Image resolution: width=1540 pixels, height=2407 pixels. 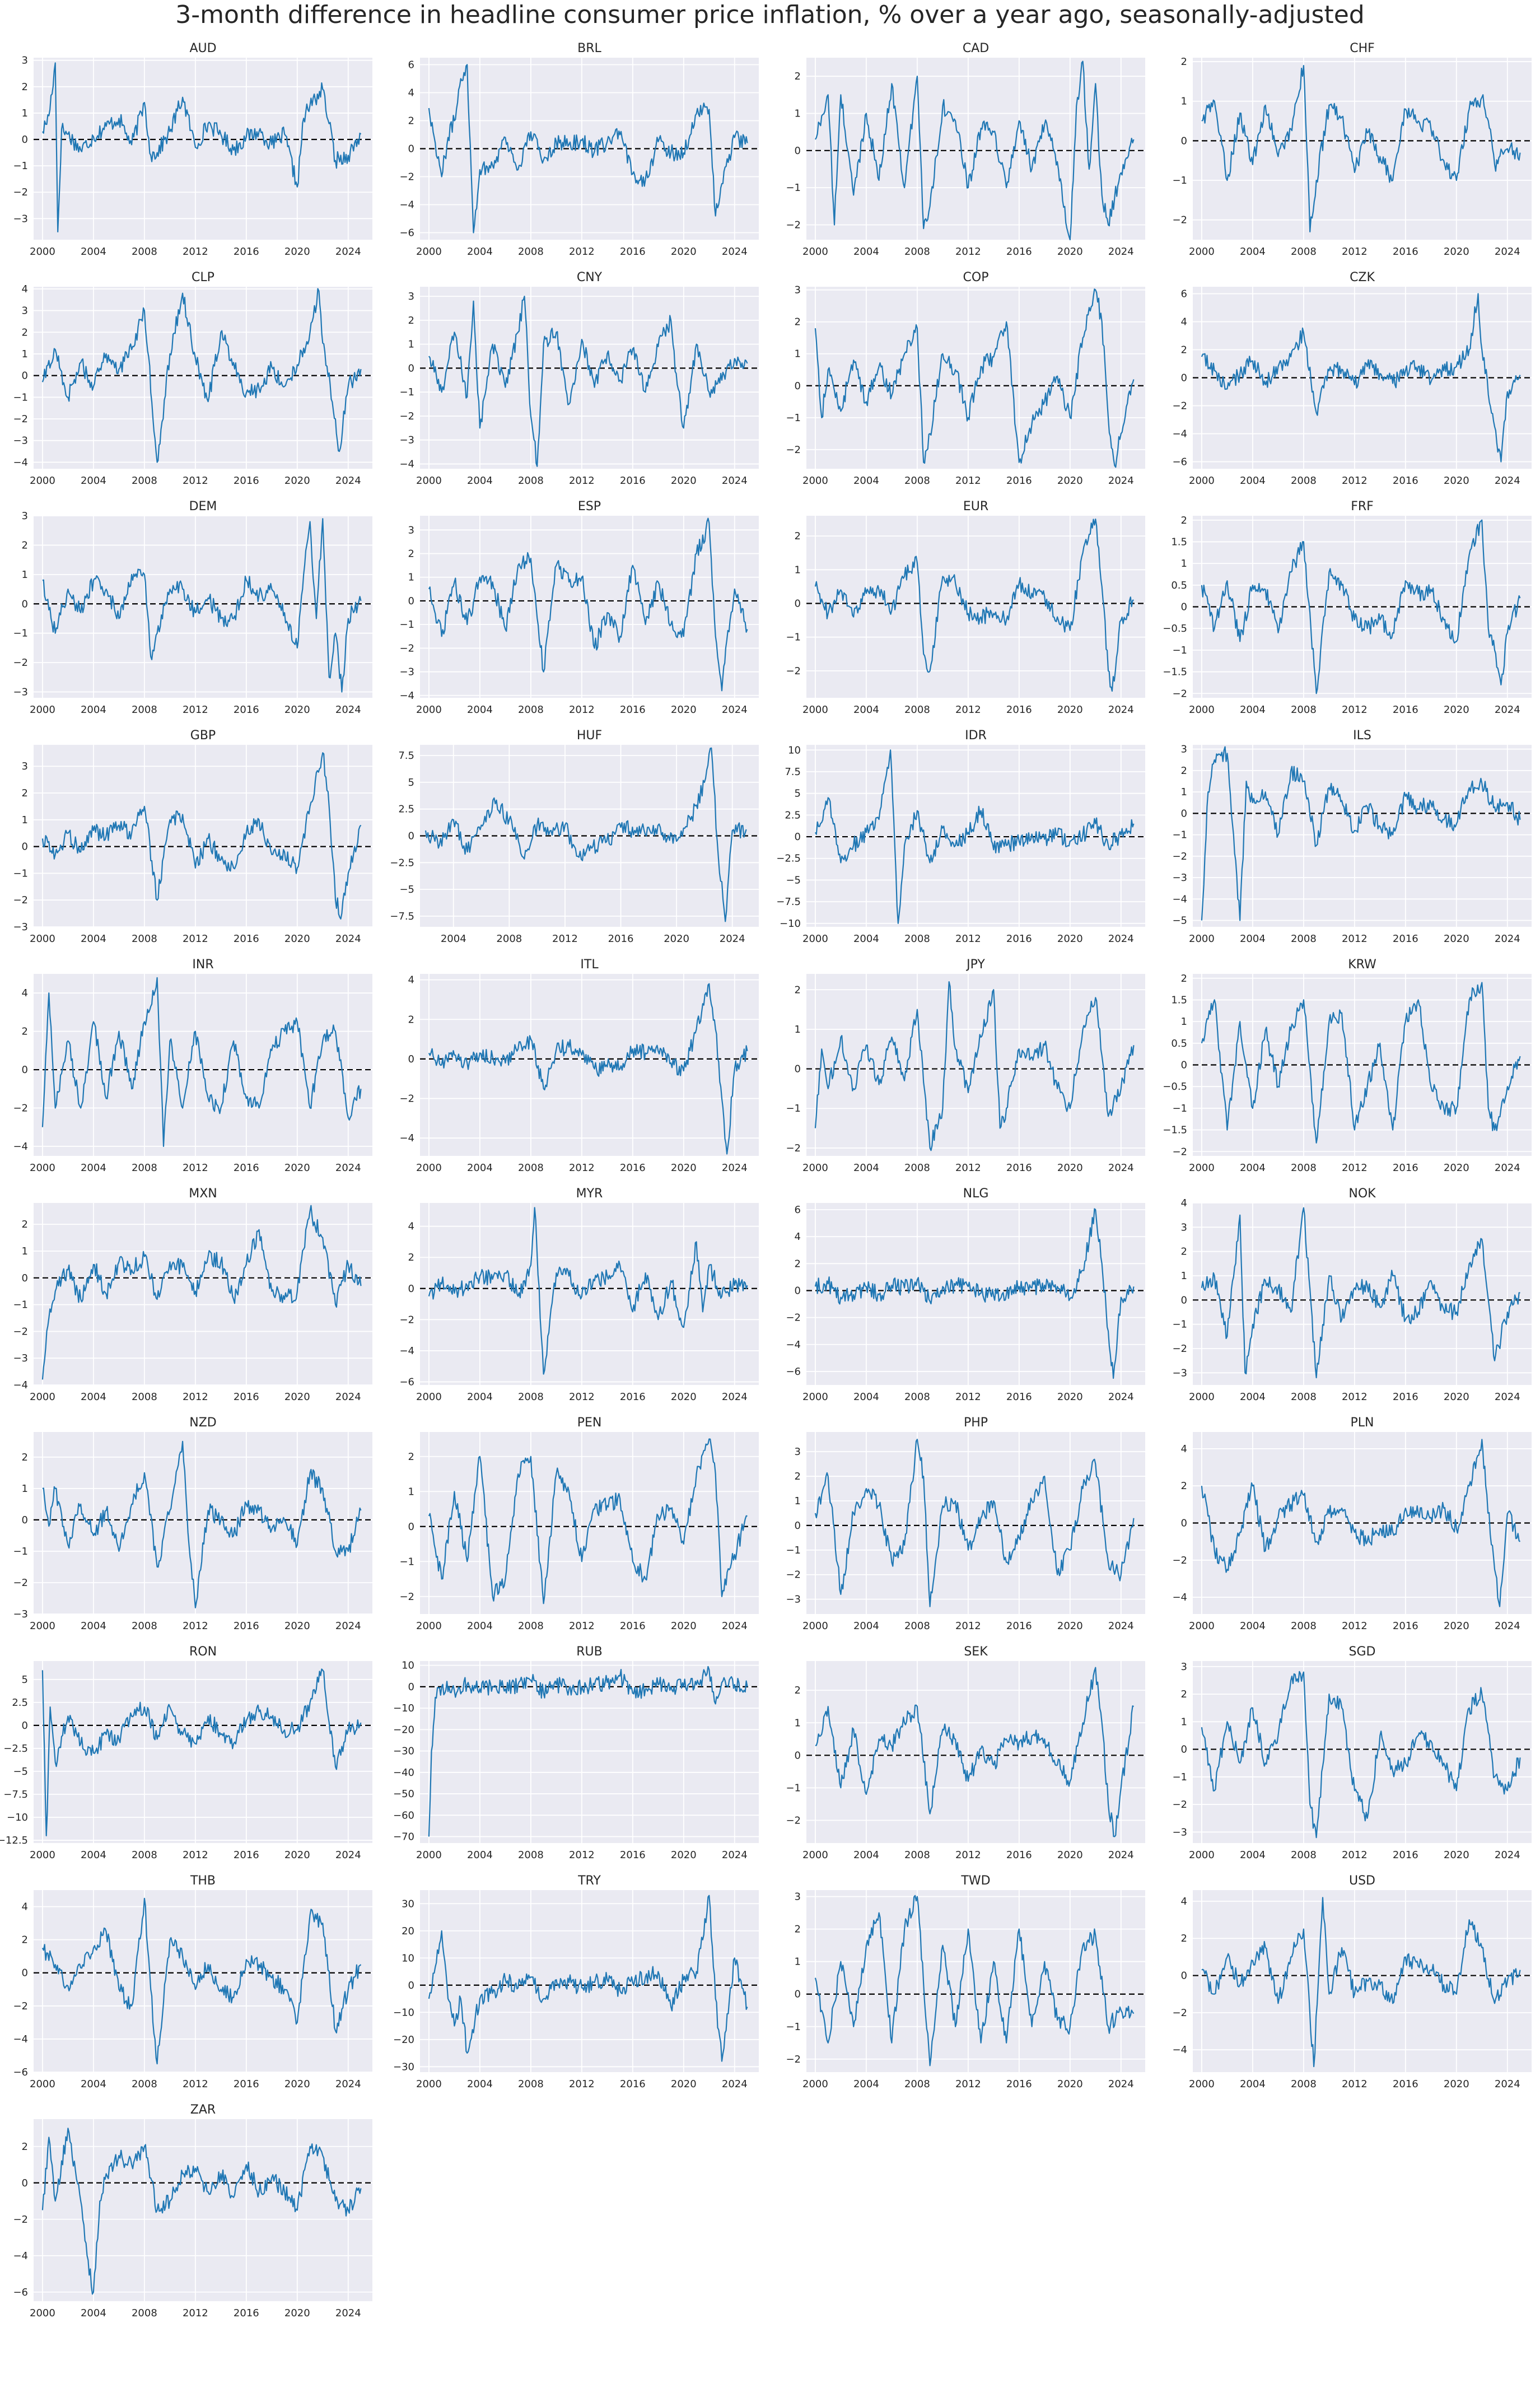 What do you see at coordinates (588, 149) in the screenshot?
I see `series-line-brl` at bounding box center [588, 149].